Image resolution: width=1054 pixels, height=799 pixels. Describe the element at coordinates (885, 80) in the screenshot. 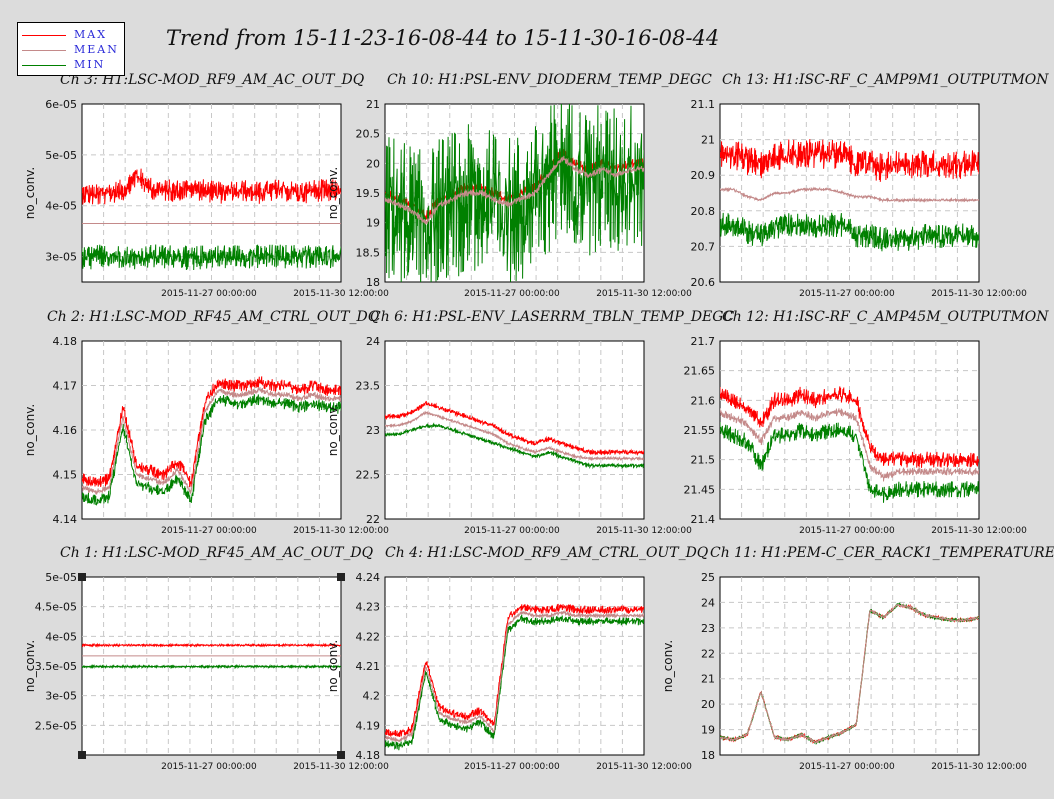

I see `chart-title: Ch 13: H1:ISC-RF_C_AMP9M1_OUTPUTMON` at that location.